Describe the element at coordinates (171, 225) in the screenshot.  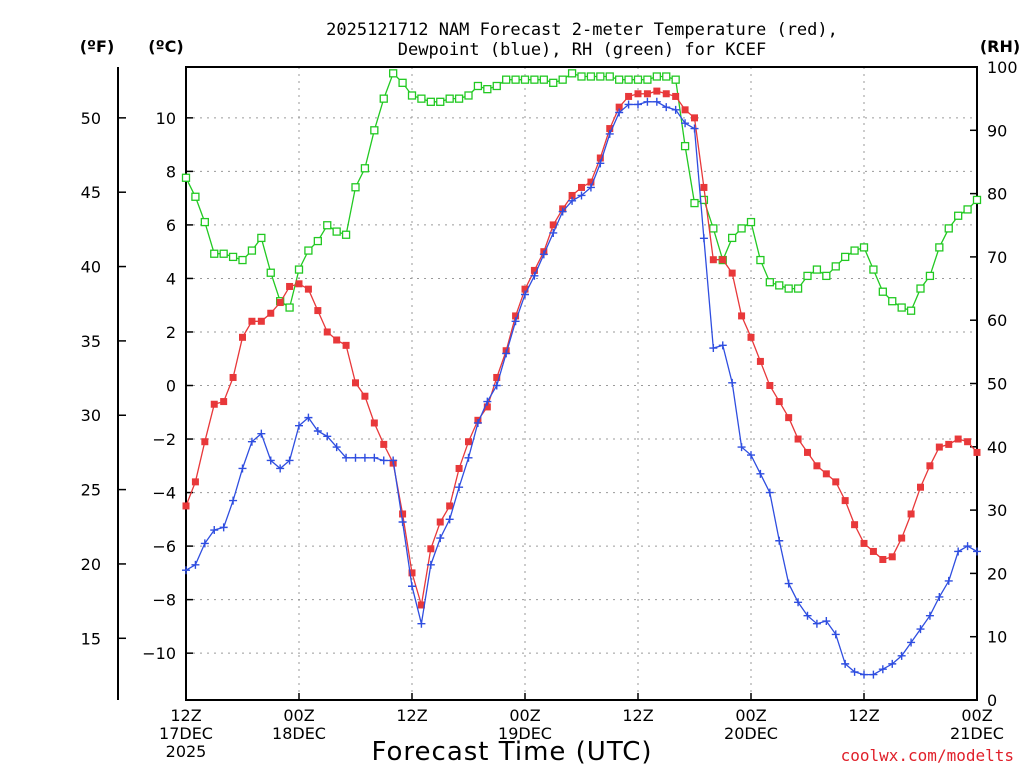
I see `celsius-tick-label: 6` at that location.